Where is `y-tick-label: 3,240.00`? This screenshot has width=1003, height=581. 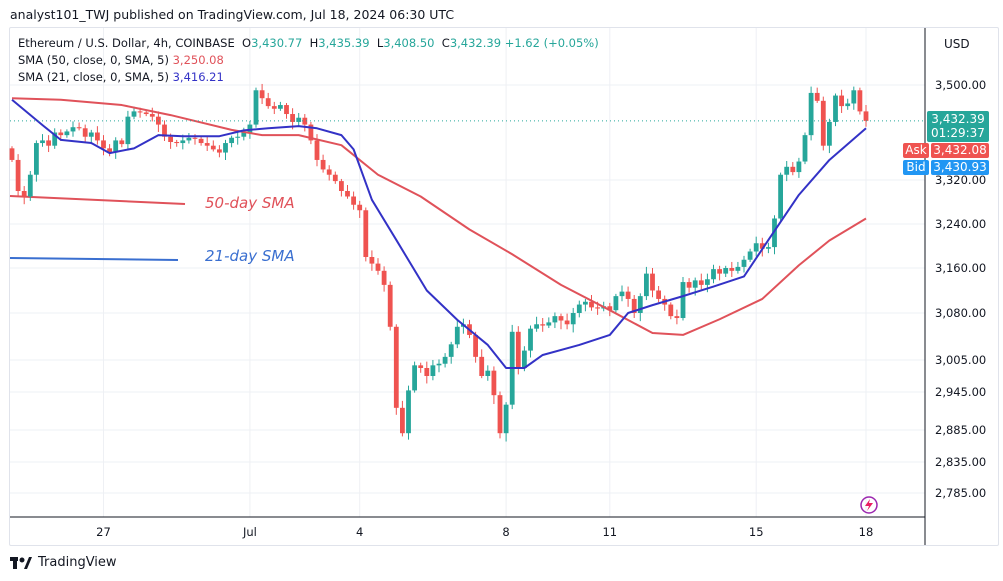
y-tick-label: 3,240.00 is located at coordinates (960, 224).